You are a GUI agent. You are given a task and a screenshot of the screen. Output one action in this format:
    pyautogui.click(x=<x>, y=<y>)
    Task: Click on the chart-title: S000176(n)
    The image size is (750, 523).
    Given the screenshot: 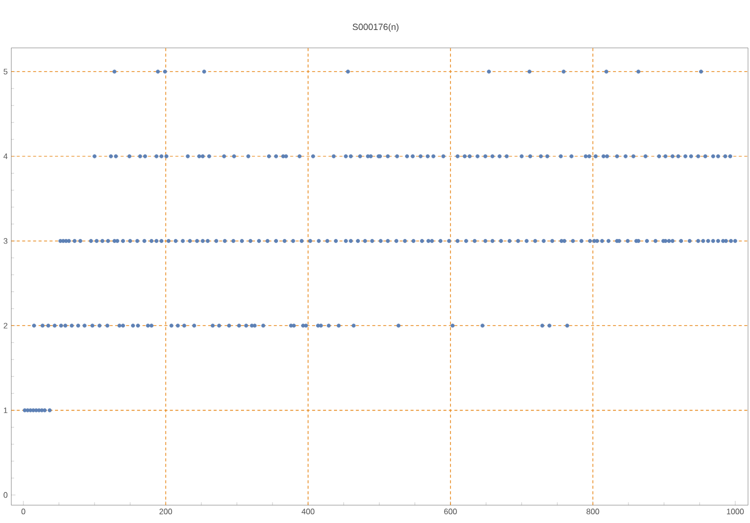 What is the action you would take?
    pyautogui.click(x=375, y=27)
    